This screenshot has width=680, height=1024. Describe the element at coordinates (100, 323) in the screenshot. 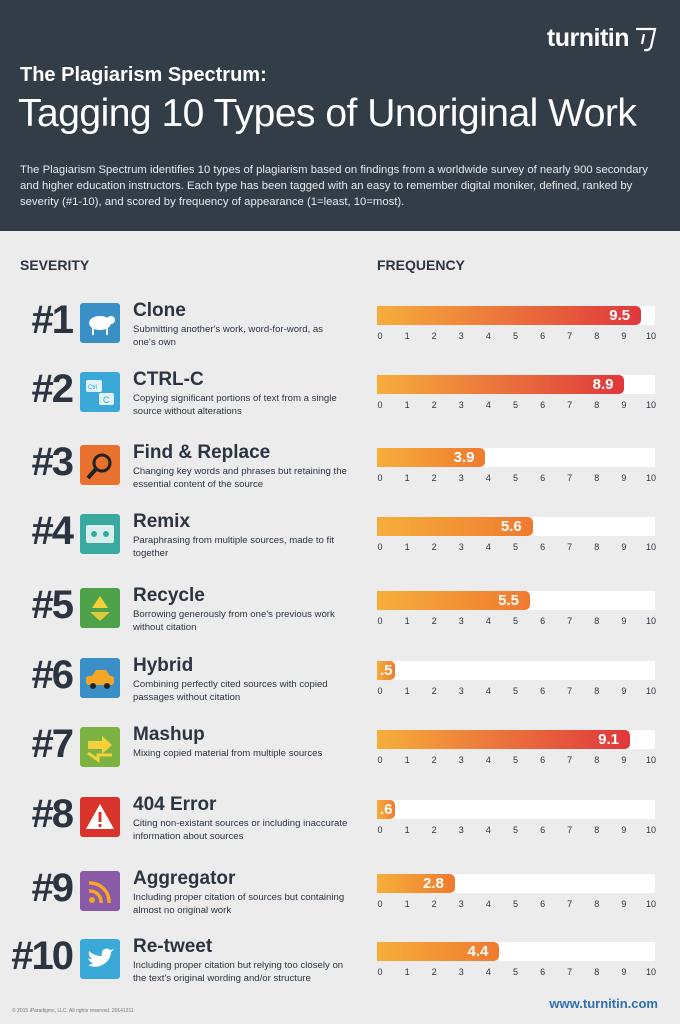

I see `sheep-icon` at that location.